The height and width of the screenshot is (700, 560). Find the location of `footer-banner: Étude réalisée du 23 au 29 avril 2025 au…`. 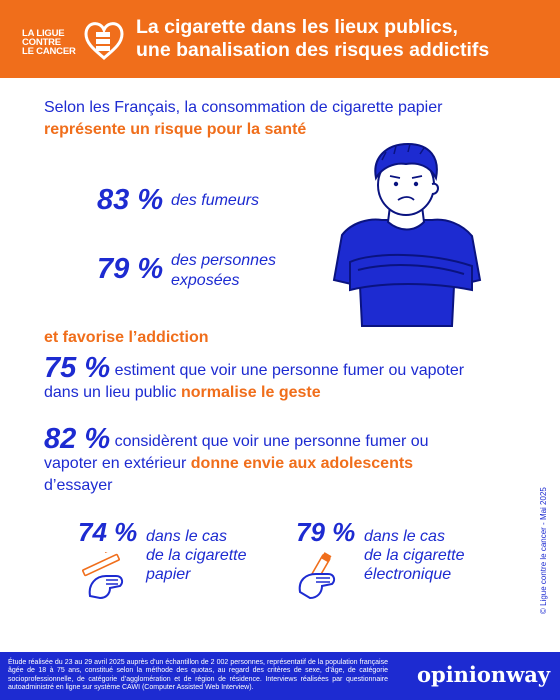

footer-banner: Étude réalisée du 23 au 29 avril 2025 au… is located at coordinates (280, 676).